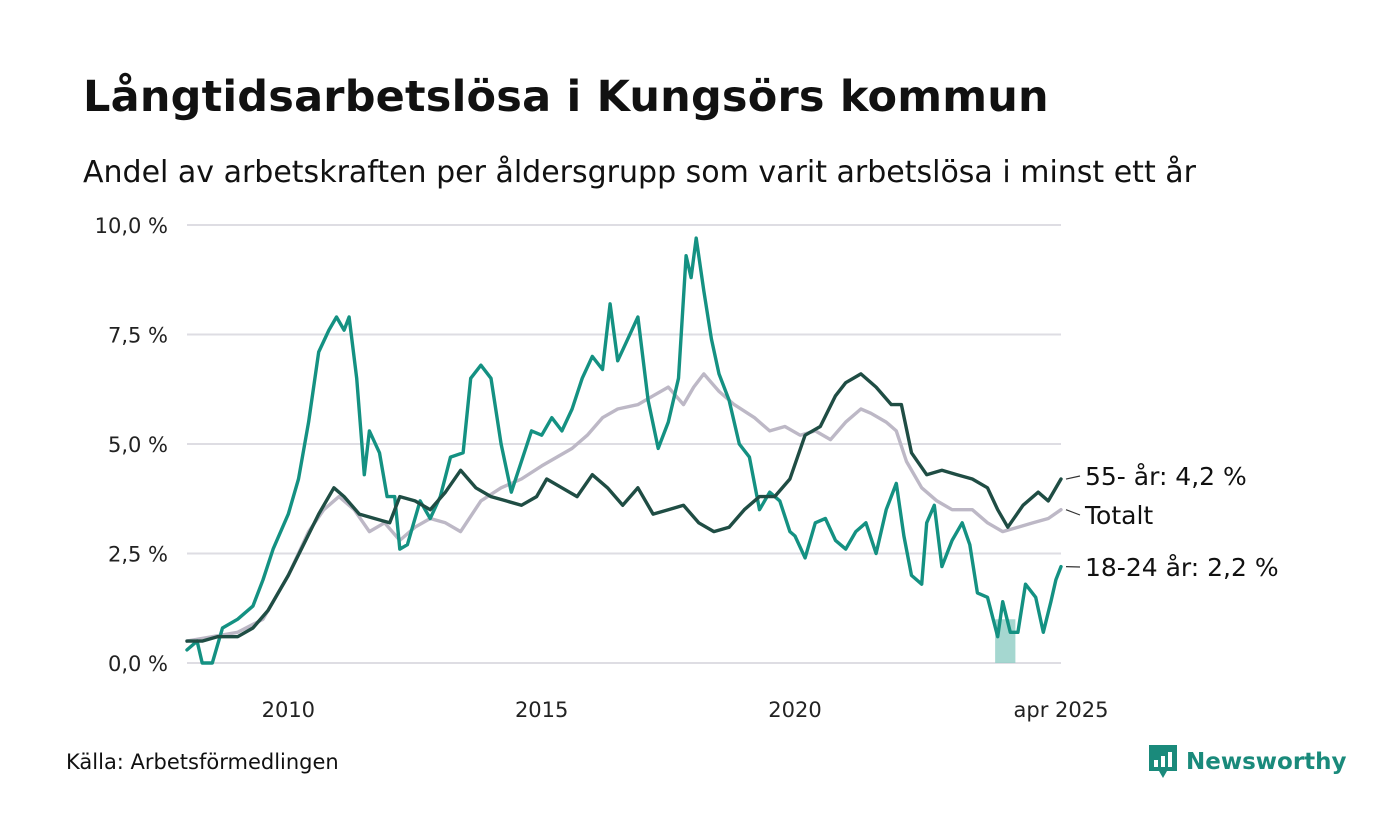 The height and width of the screenshot is (840, 1400). What do you see at coordinates (131, 226) in the screenshot?
I see `y-tick-label: 10,0 %` at bounding box center [131, 226].